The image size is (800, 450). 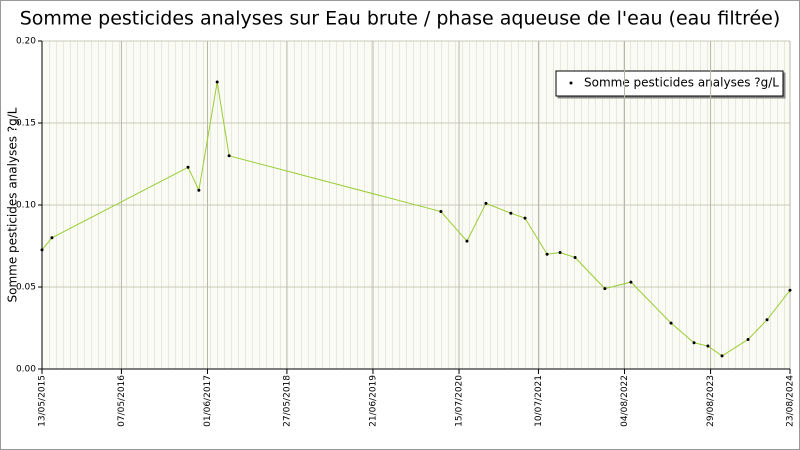 I want to click on x-tick-label: 01/06/2017, so click(x=208, y=401).